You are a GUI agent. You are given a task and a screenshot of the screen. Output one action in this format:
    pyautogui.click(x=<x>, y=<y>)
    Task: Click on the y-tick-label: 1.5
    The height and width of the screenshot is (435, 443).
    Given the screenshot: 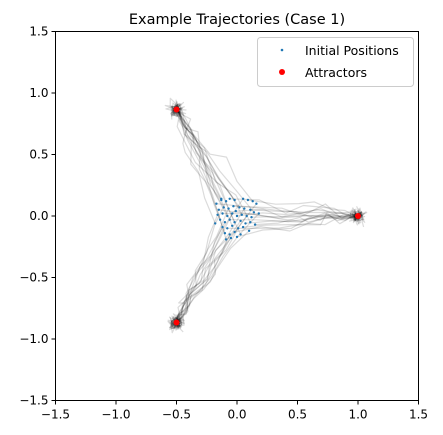 What is the action you would take?
    pyautogui.click(x=38, y=32)
    